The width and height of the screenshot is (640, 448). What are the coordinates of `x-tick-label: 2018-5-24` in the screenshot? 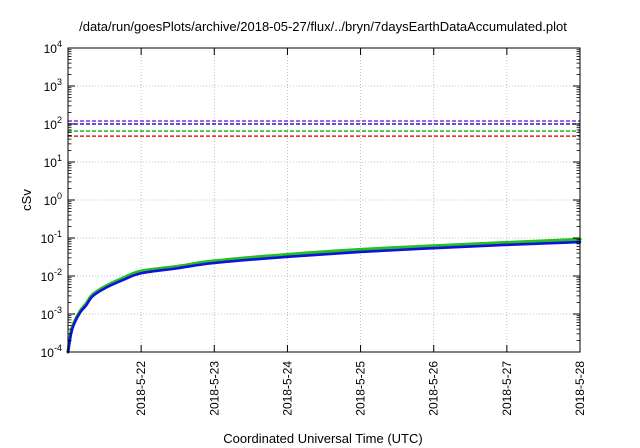 It's located at (287, 388).